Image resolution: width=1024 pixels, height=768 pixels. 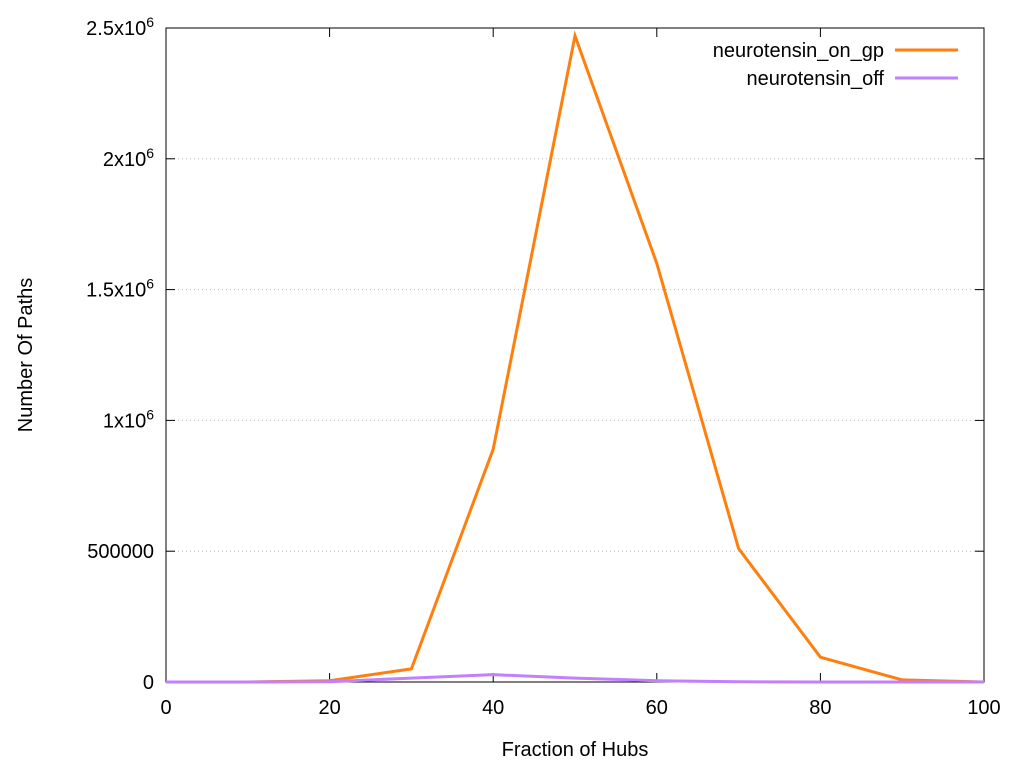 I want to click on series-neurotensin-off, so click(x=575, y=678).